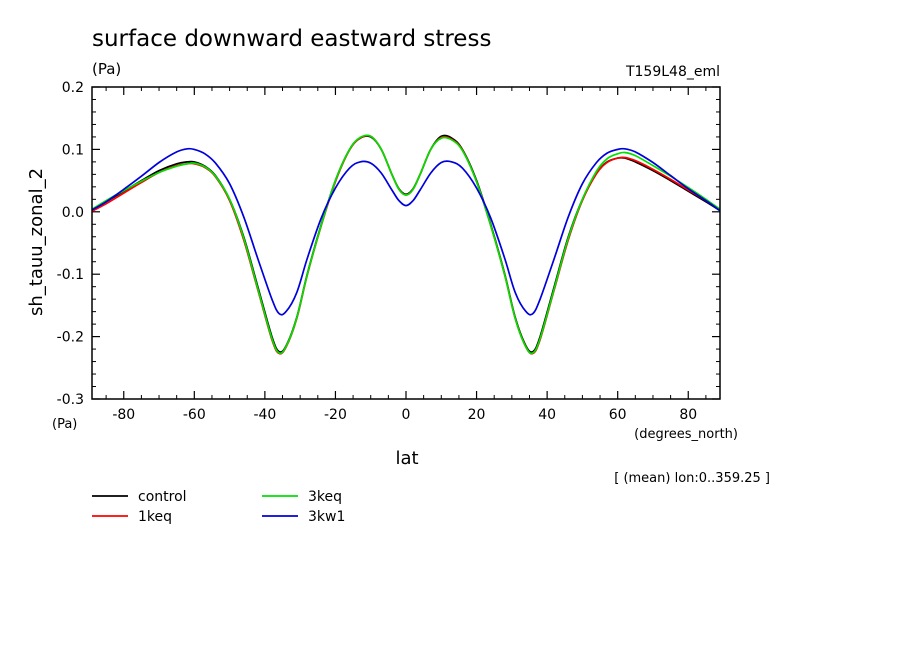  What do you see at coordinates (686, 434) in the screenshot?
I see `x-axis-units: (degrees_north)` at bounding box center [686, 434].